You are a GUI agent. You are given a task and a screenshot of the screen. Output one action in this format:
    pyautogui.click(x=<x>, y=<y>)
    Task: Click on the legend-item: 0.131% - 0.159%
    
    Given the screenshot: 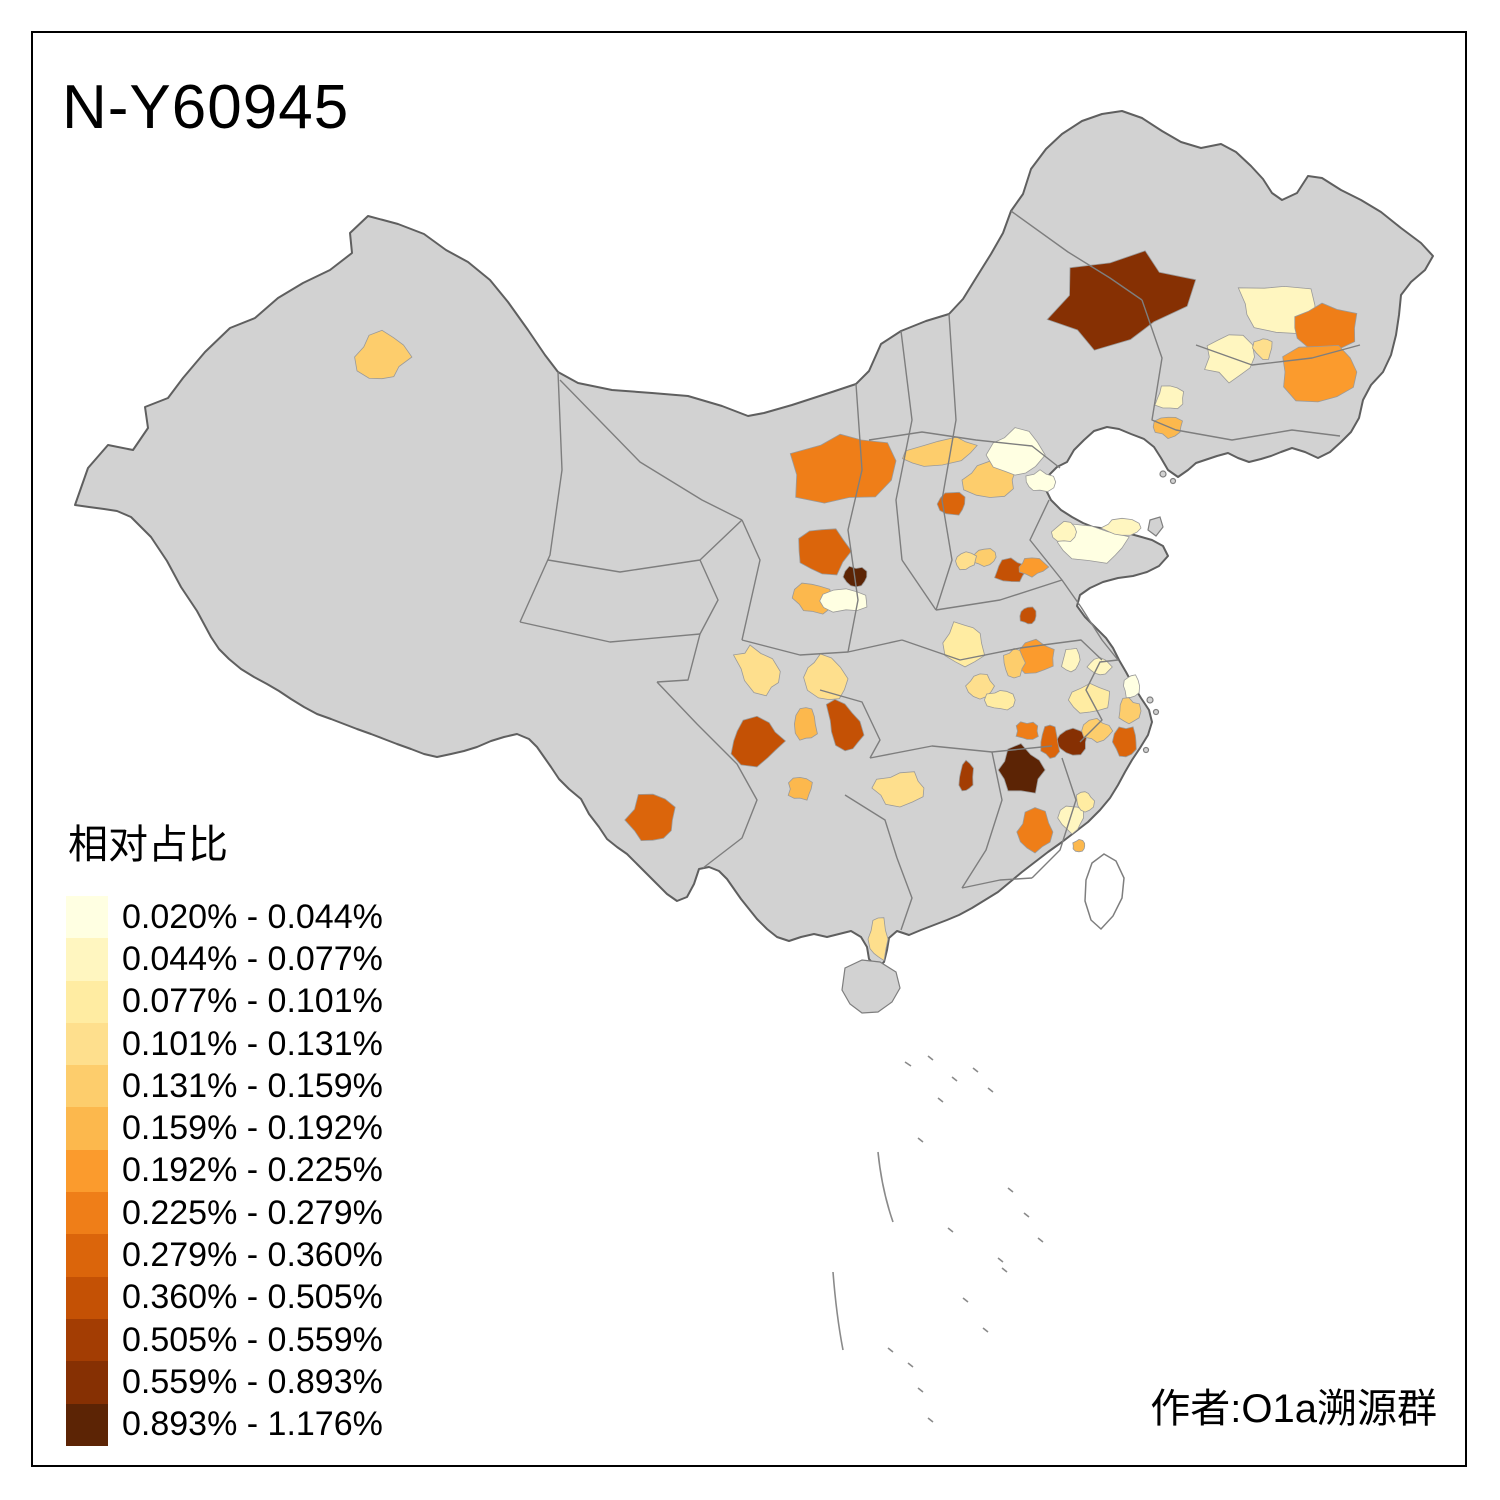 What is the action you would take?
    pyautogui.click(x=224, y=1086)
    